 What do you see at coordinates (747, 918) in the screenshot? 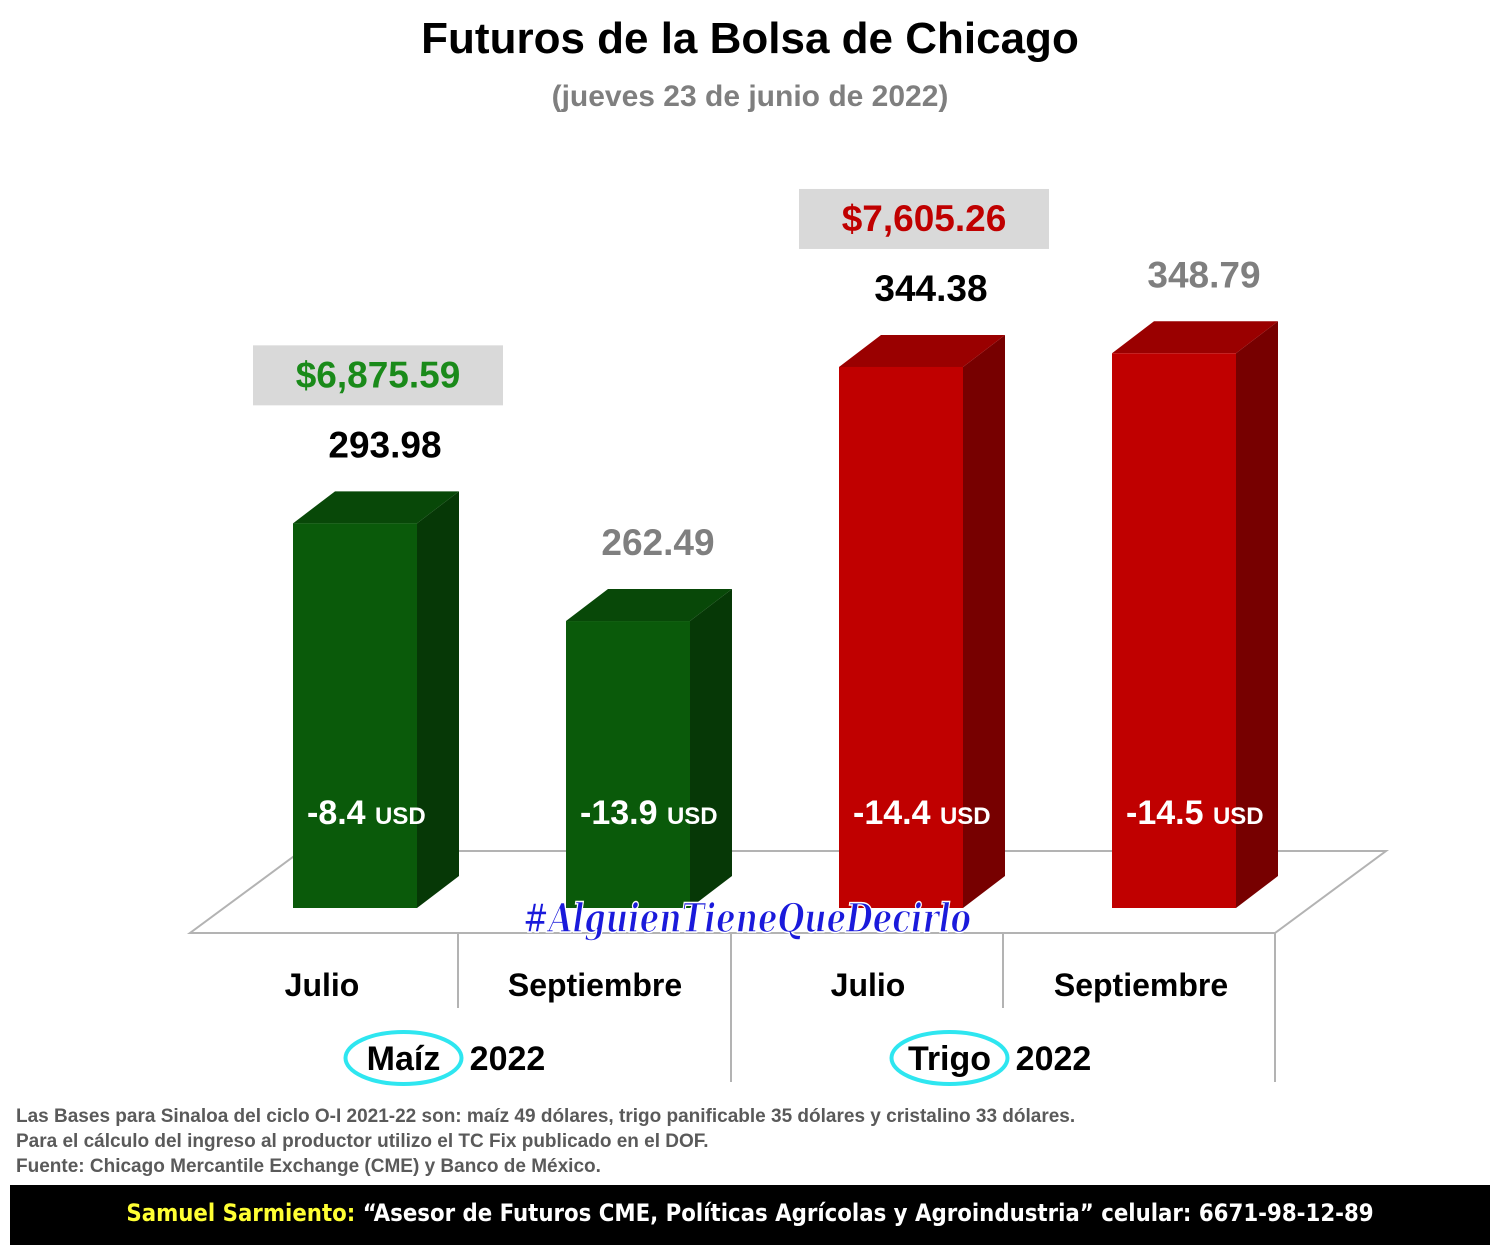
I see `watermark-hashtag: #AlguienTieneQueDecirlo` at bounding box center [747, 918].